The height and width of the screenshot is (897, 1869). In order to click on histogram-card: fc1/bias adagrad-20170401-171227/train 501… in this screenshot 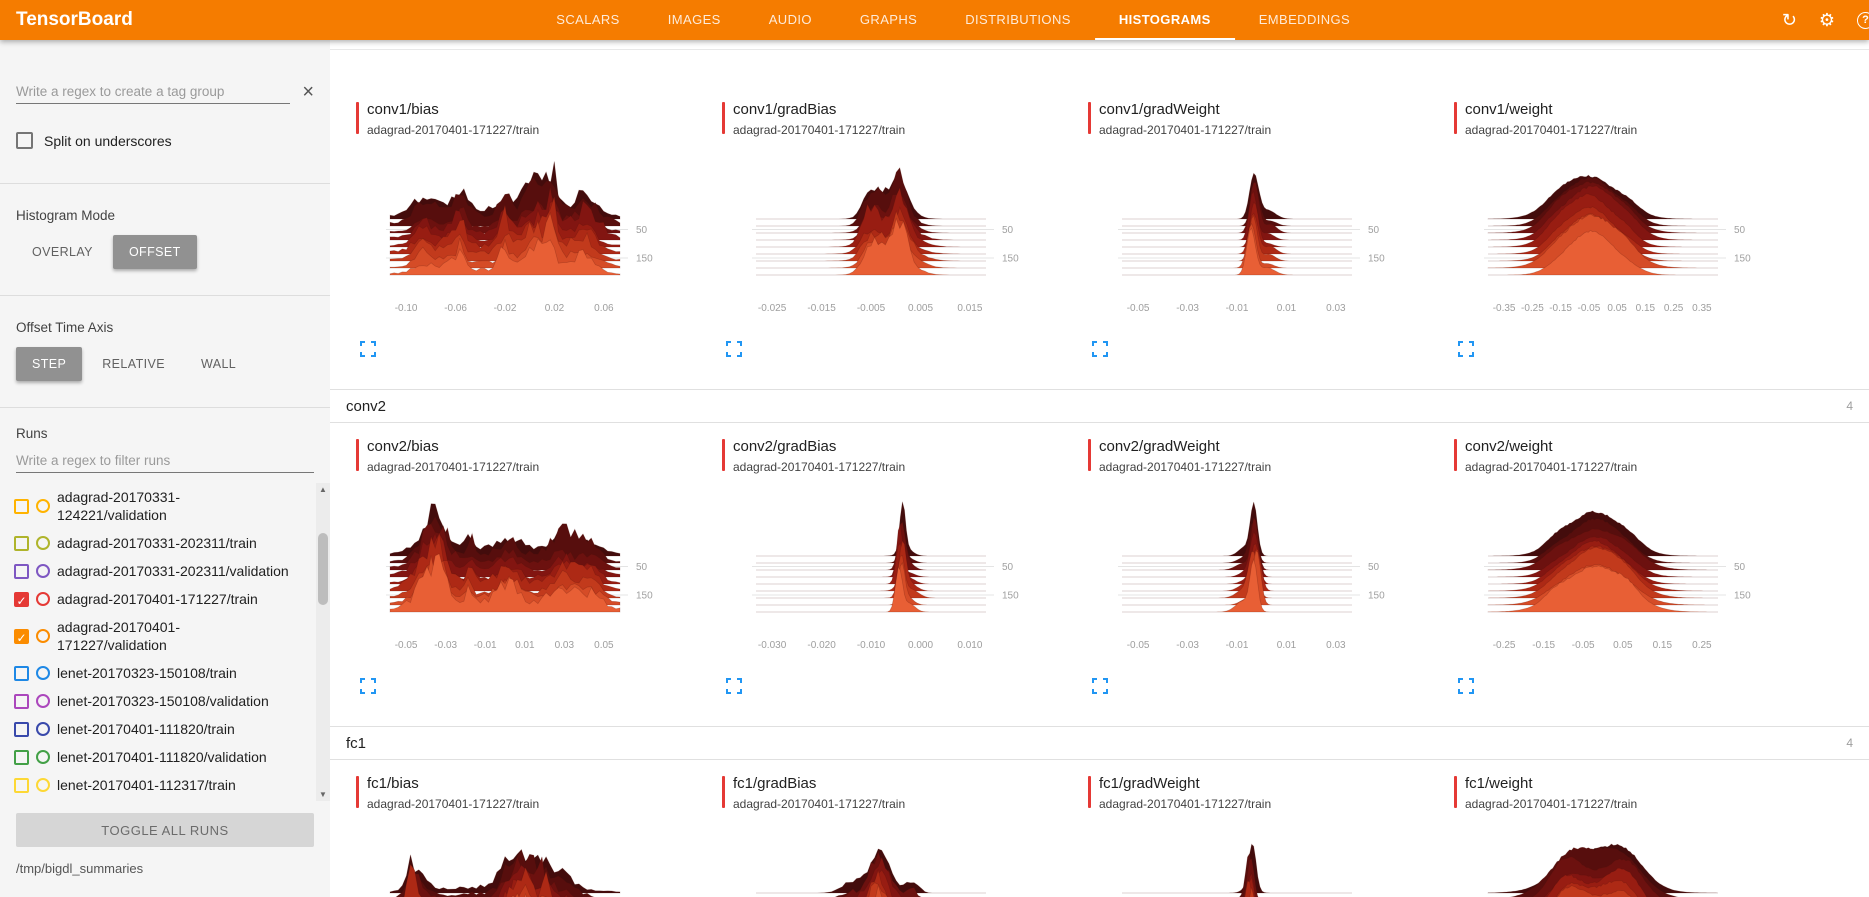, I will do `click(522, 828)`.